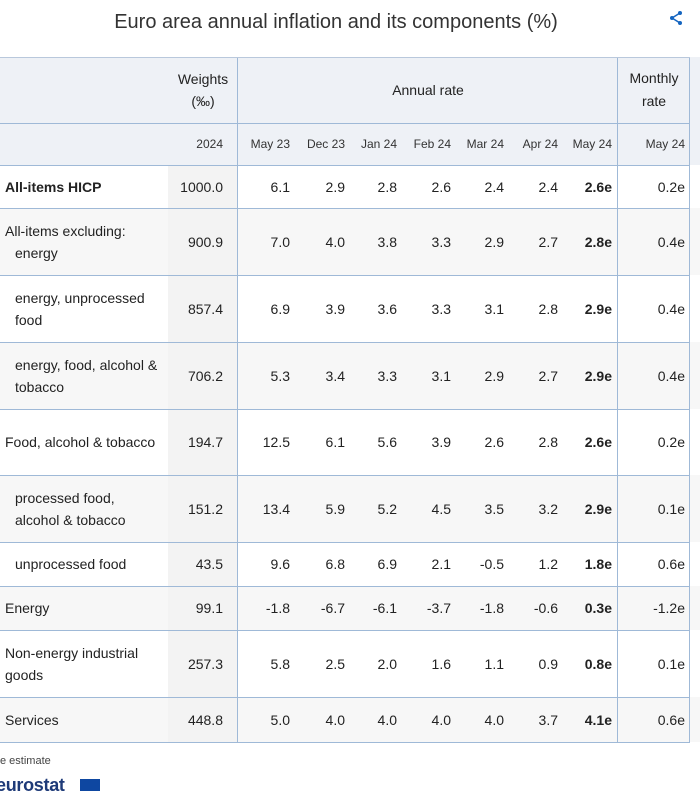 The height and width of the screenshot is (791, 700). Describe the element at coordinates (72, 663) in the screenshot. I see `row-label: Non-energy industrial goods` at that location.